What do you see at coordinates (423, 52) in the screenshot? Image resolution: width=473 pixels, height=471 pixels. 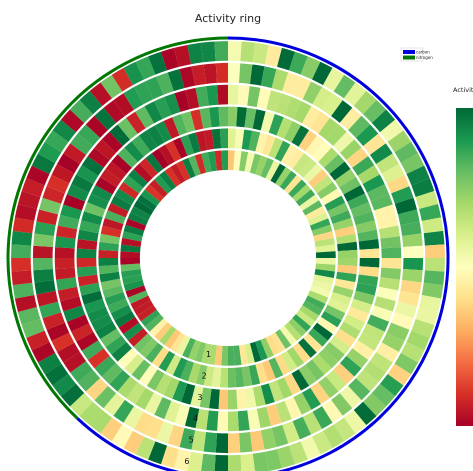 I see `legend-label-carbon: carbon` at bounding box center [423, 52].